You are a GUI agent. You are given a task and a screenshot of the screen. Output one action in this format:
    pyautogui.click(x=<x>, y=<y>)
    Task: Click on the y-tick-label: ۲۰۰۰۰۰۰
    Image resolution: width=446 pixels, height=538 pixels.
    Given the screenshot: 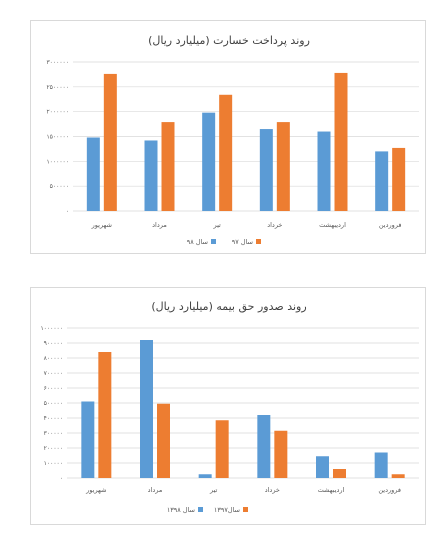 What is the action you would take?
    pyautogui.click(x=57, y=112)
    